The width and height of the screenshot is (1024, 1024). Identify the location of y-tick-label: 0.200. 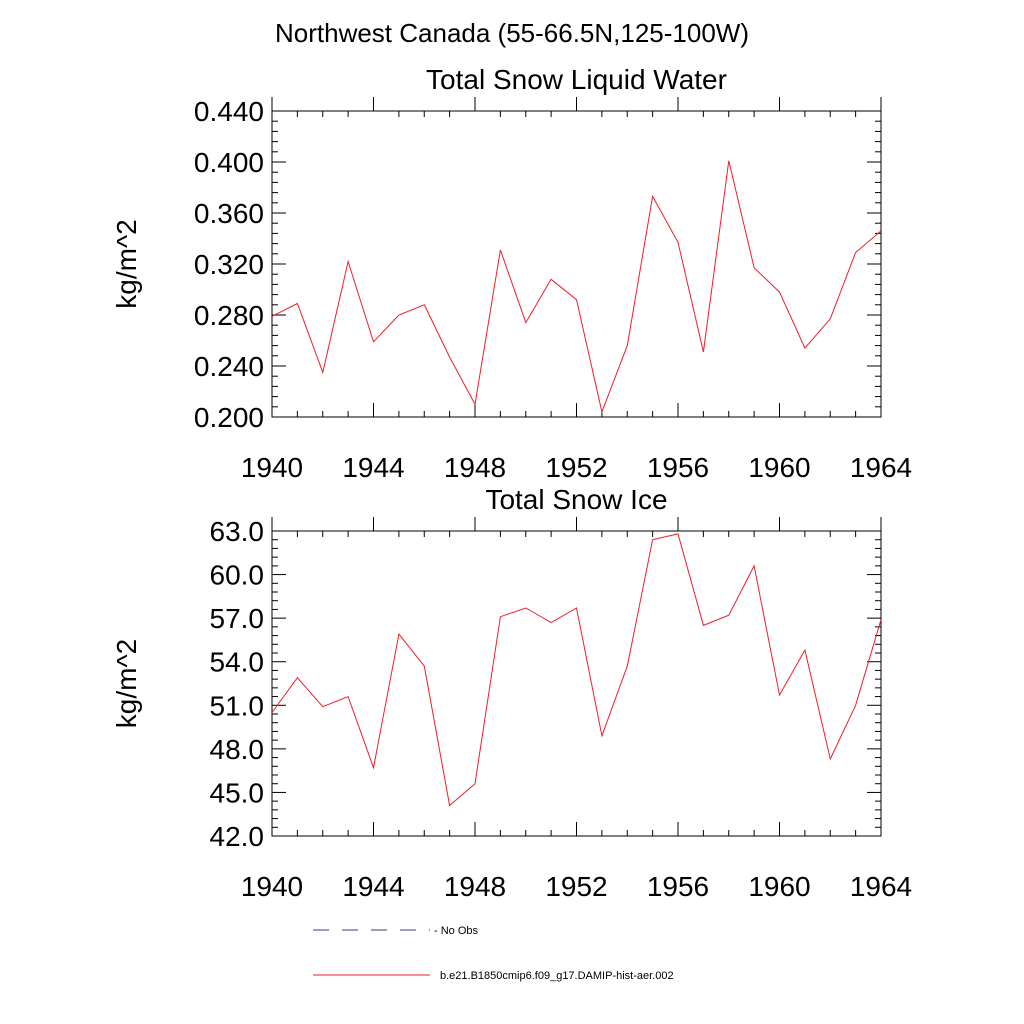
(229, 417).